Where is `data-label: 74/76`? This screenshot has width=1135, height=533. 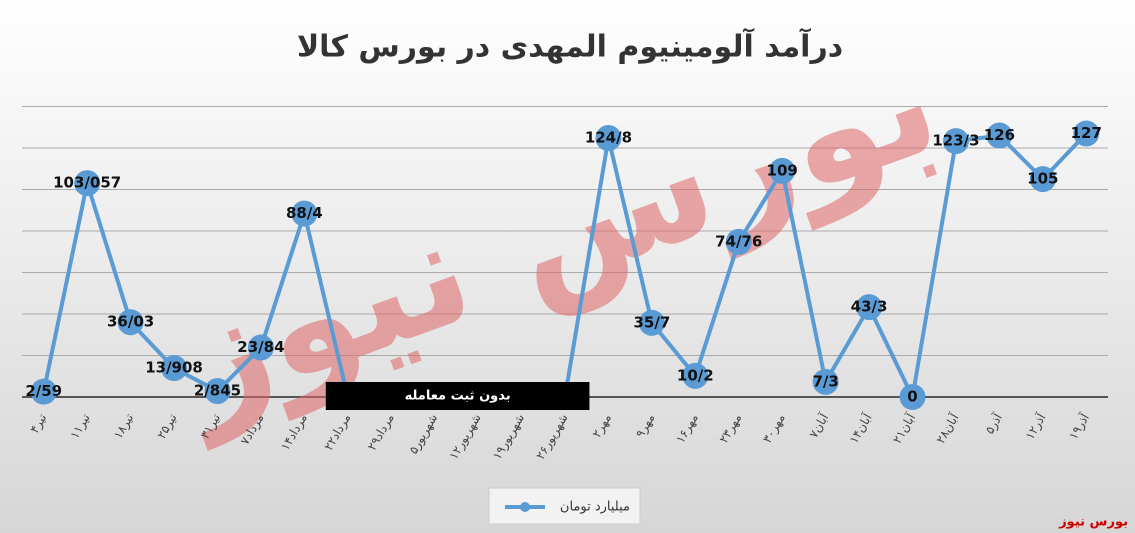
data-label: 74/76 is located at coordinates (738, 241).